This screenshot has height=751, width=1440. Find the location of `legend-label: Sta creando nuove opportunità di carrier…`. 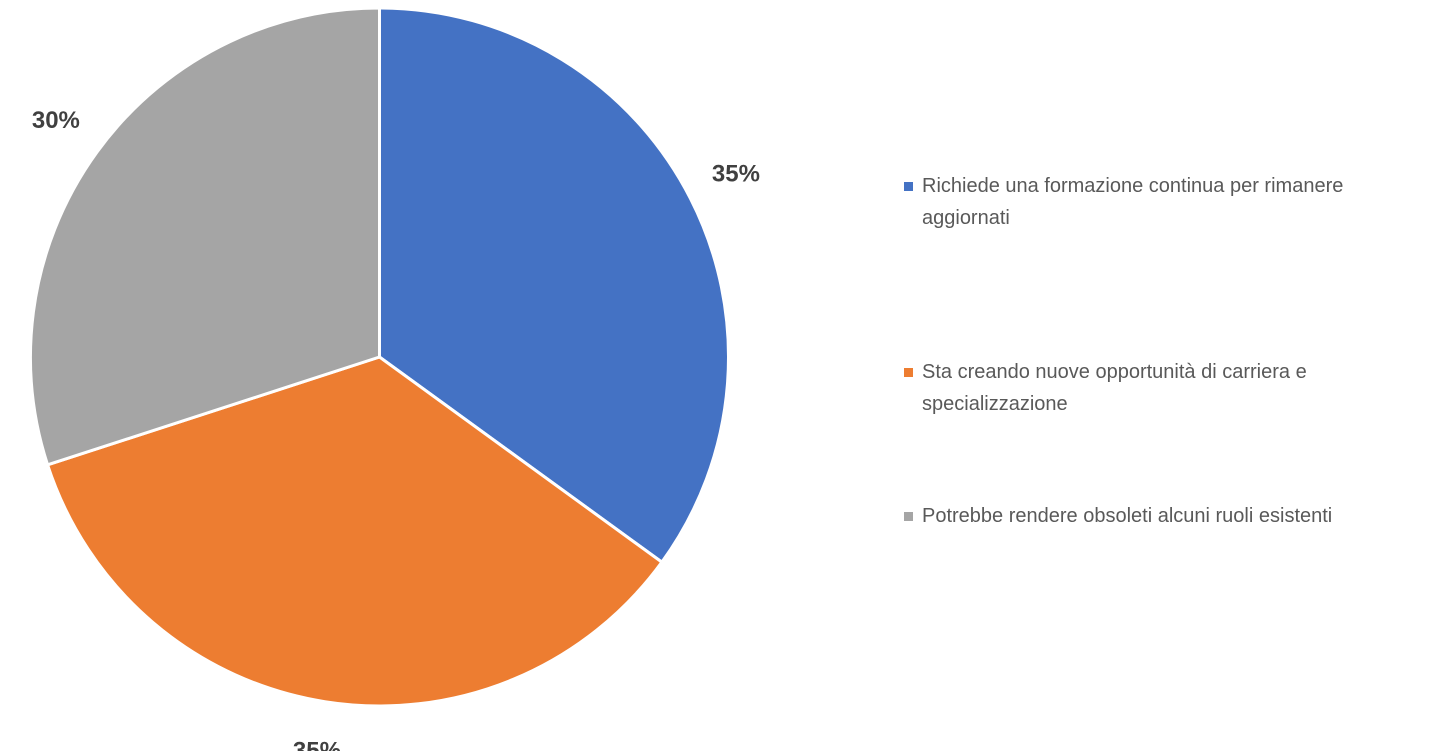

legend-label: Sta creando nuove opportunità di carrier… is located at coordinates (1114, 388).